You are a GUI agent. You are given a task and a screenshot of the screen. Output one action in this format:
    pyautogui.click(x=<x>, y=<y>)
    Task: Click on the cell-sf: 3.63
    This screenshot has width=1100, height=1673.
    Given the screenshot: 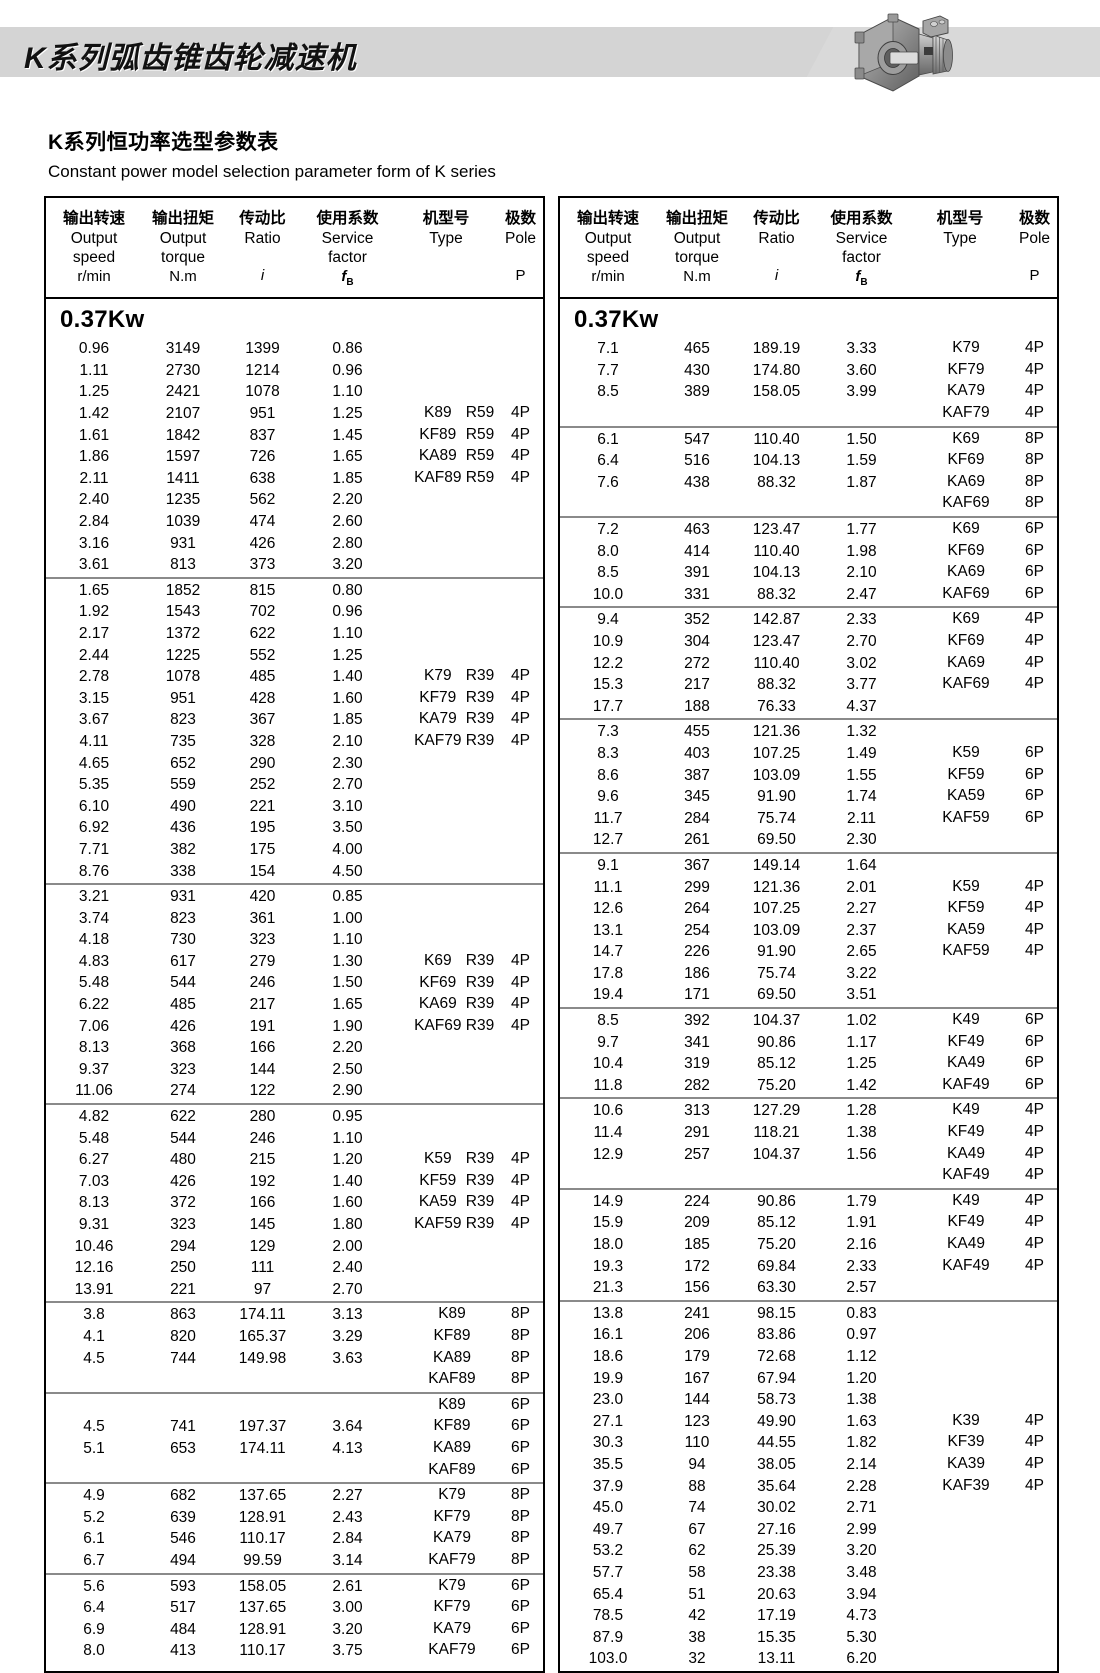 What is the action you would take?
    pyautogui.click(x=347, y=1358)
    